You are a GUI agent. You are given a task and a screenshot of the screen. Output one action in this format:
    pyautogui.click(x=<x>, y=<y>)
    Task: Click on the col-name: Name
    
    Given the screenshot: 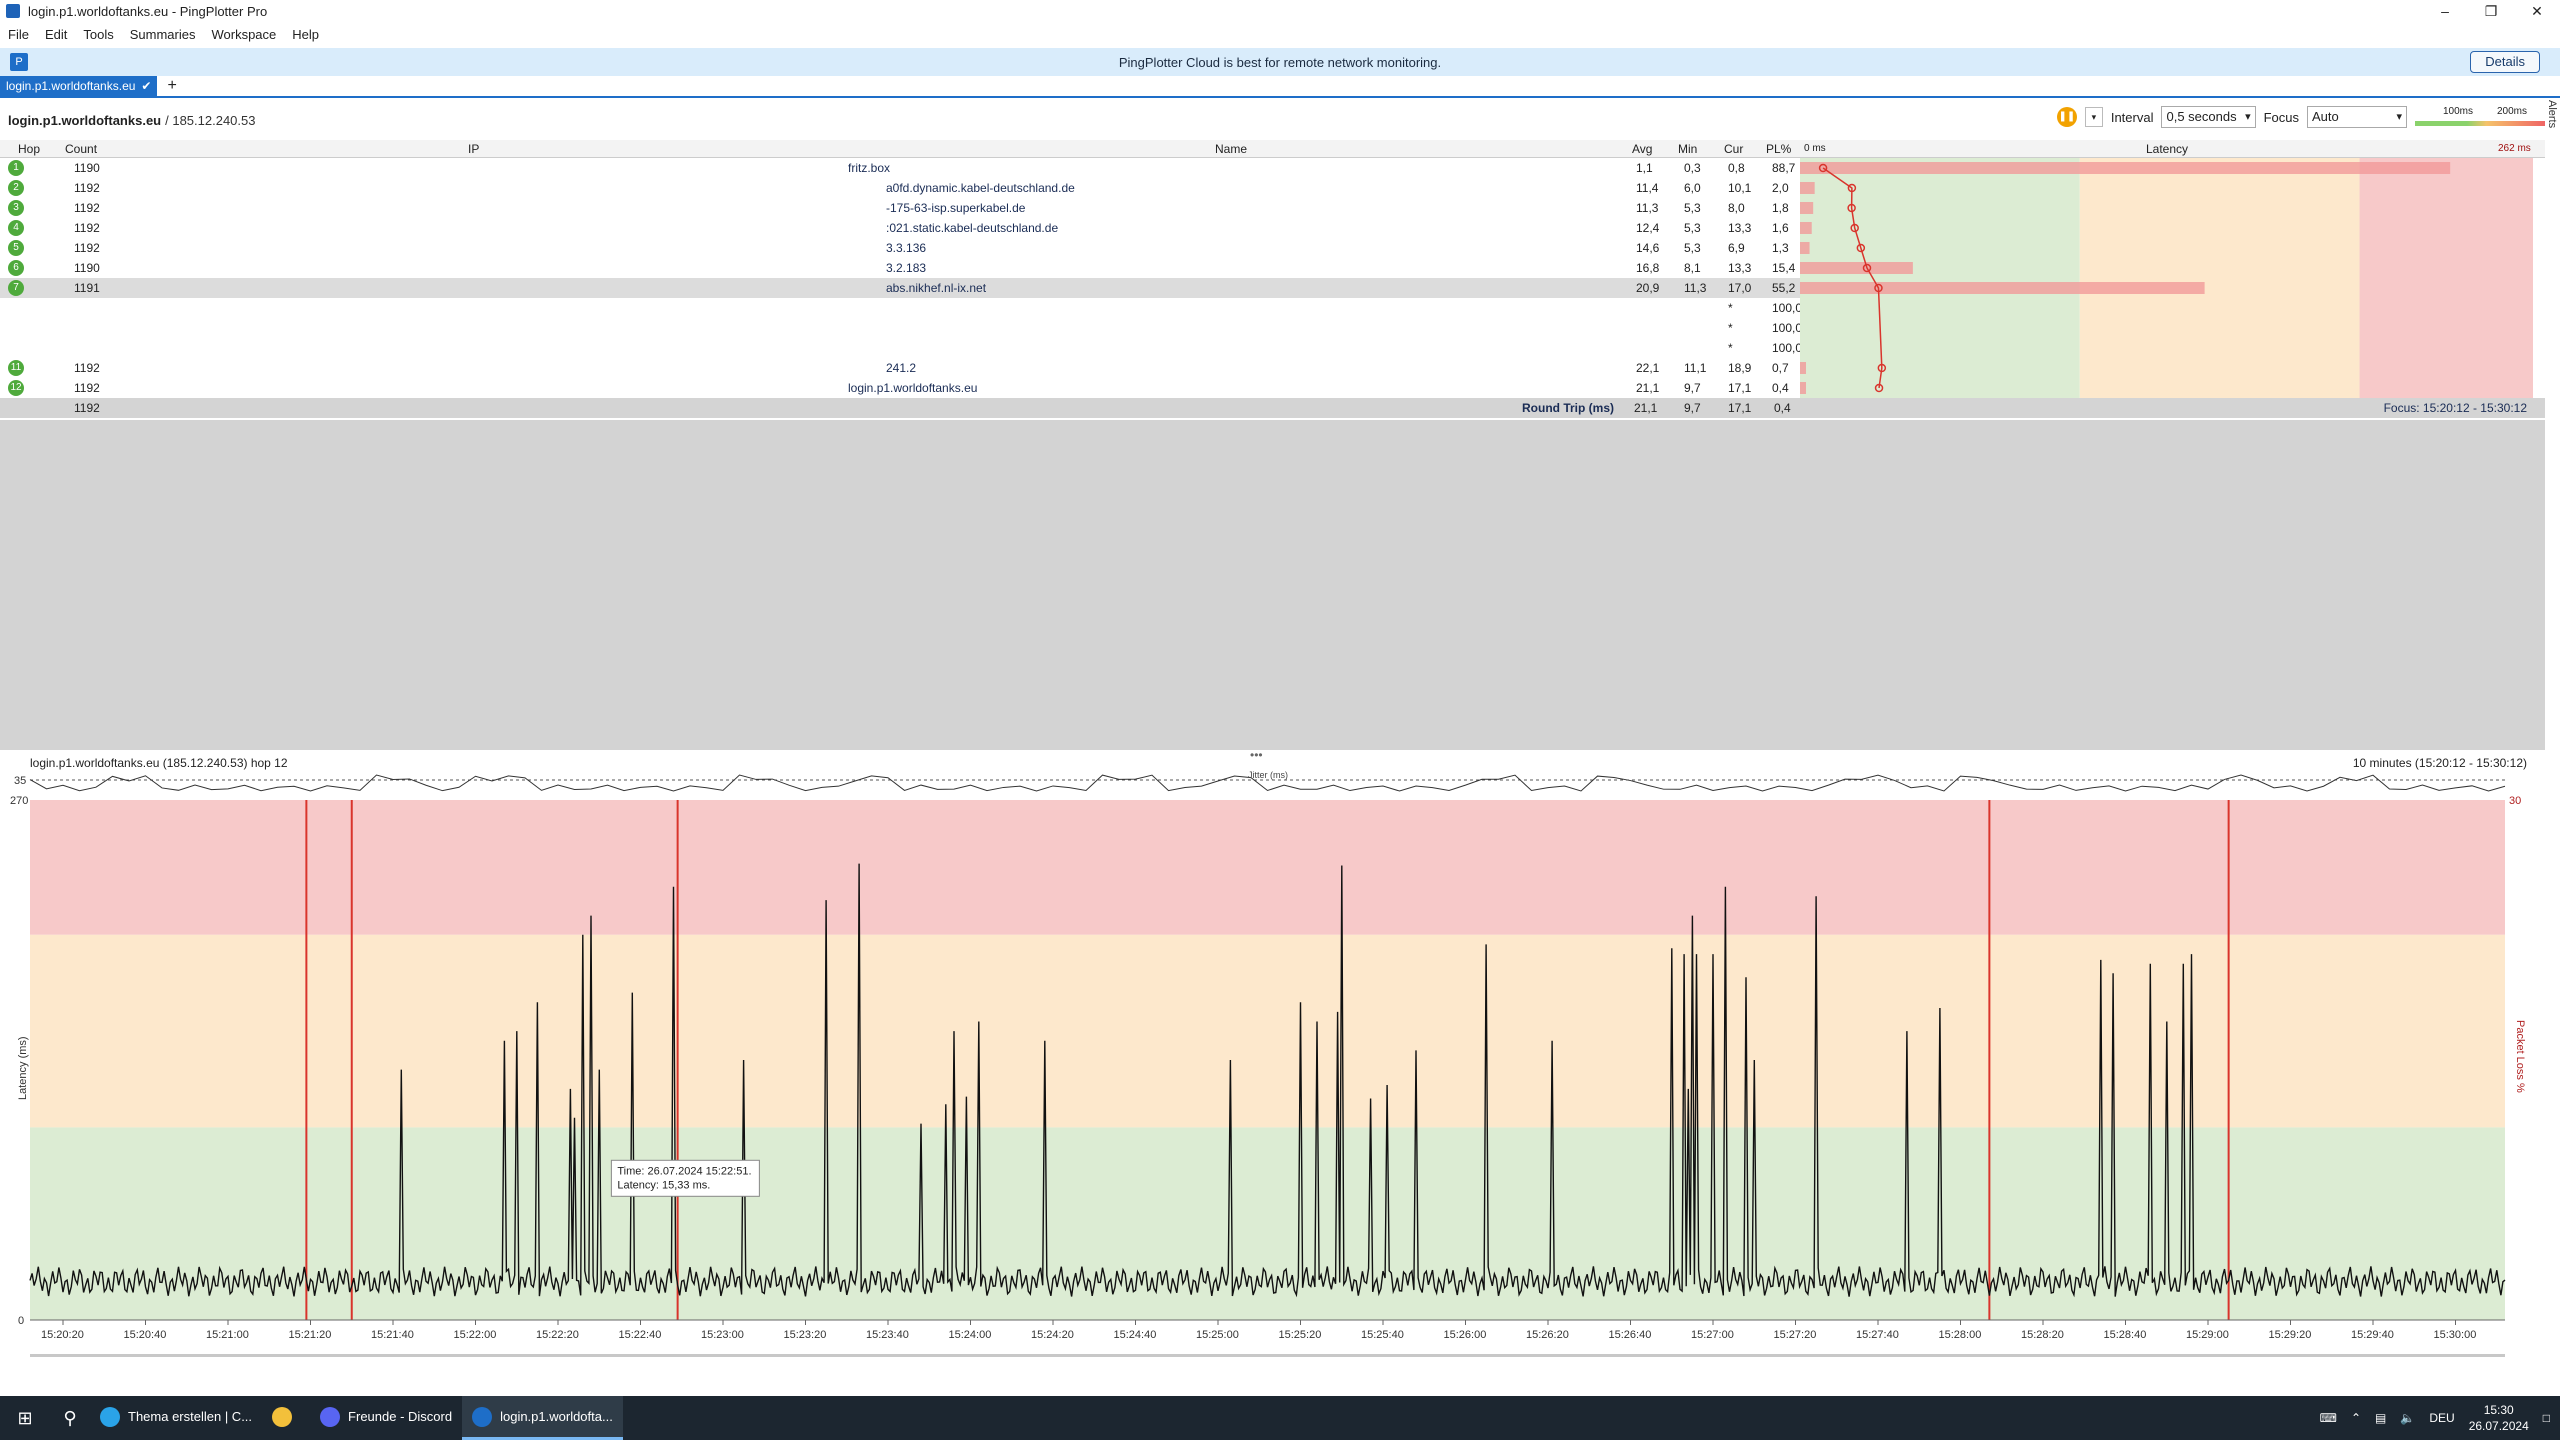 What is the action you would take?
    pyautogui.click(x=1231, y=149)
    